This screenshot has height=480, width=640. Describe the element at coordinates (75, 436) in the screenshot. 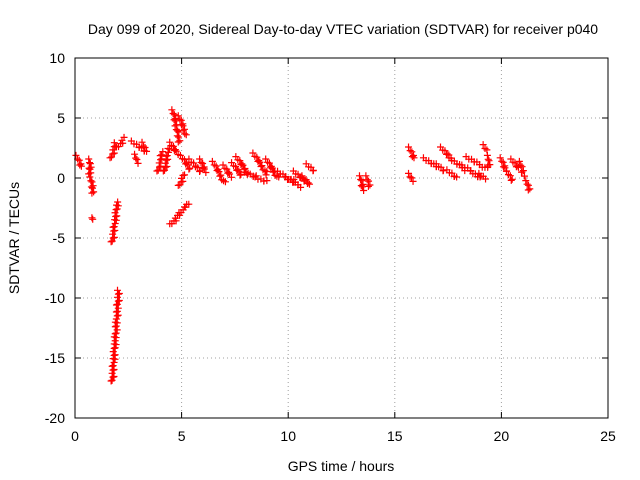

I see `x-tick-label: 0` at that location.